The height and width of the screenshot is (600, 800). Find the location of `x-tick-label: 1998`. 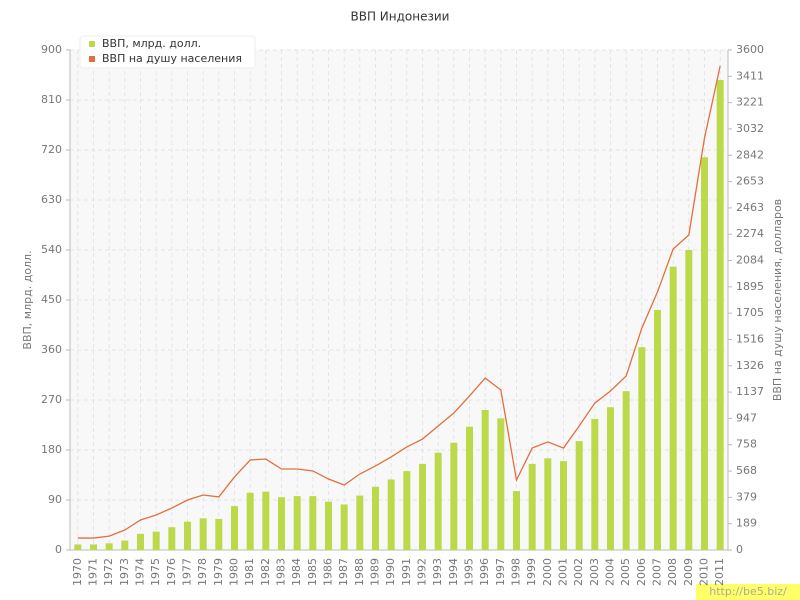

x-tick-label: 1998 is located at coordinates (516, 572).